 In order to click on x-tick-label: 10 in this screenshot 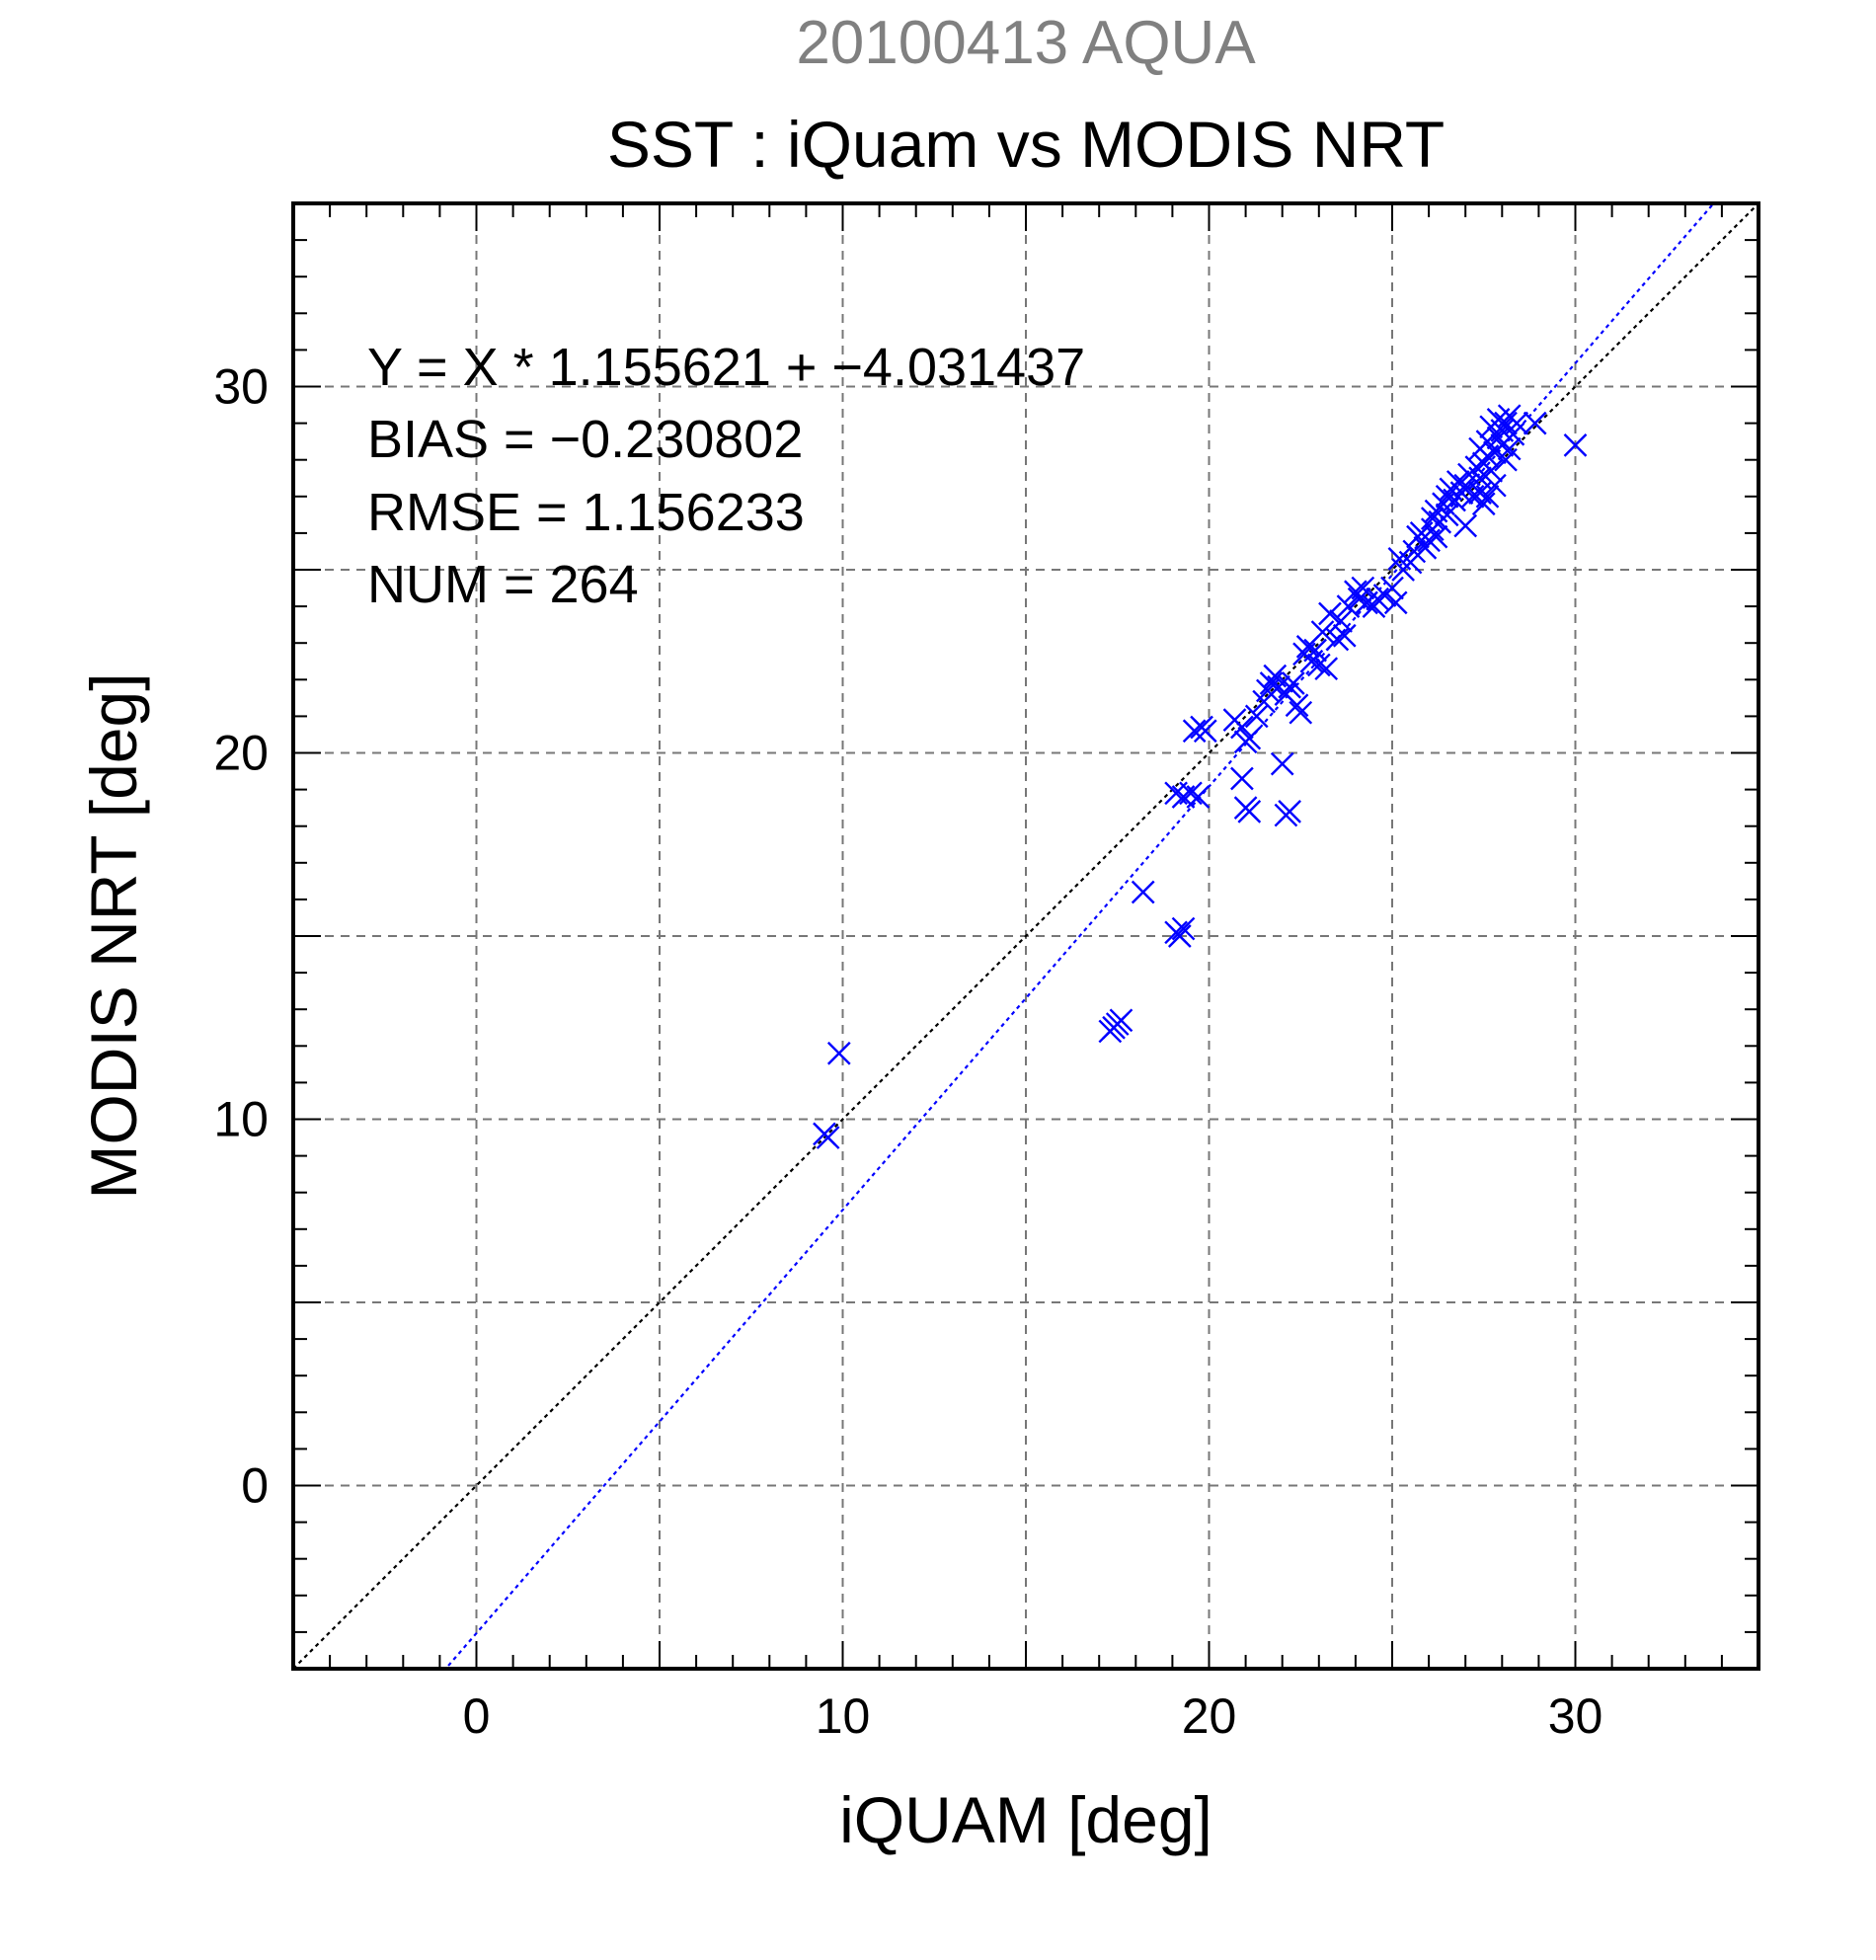, I will do `click(844, 1716)`.